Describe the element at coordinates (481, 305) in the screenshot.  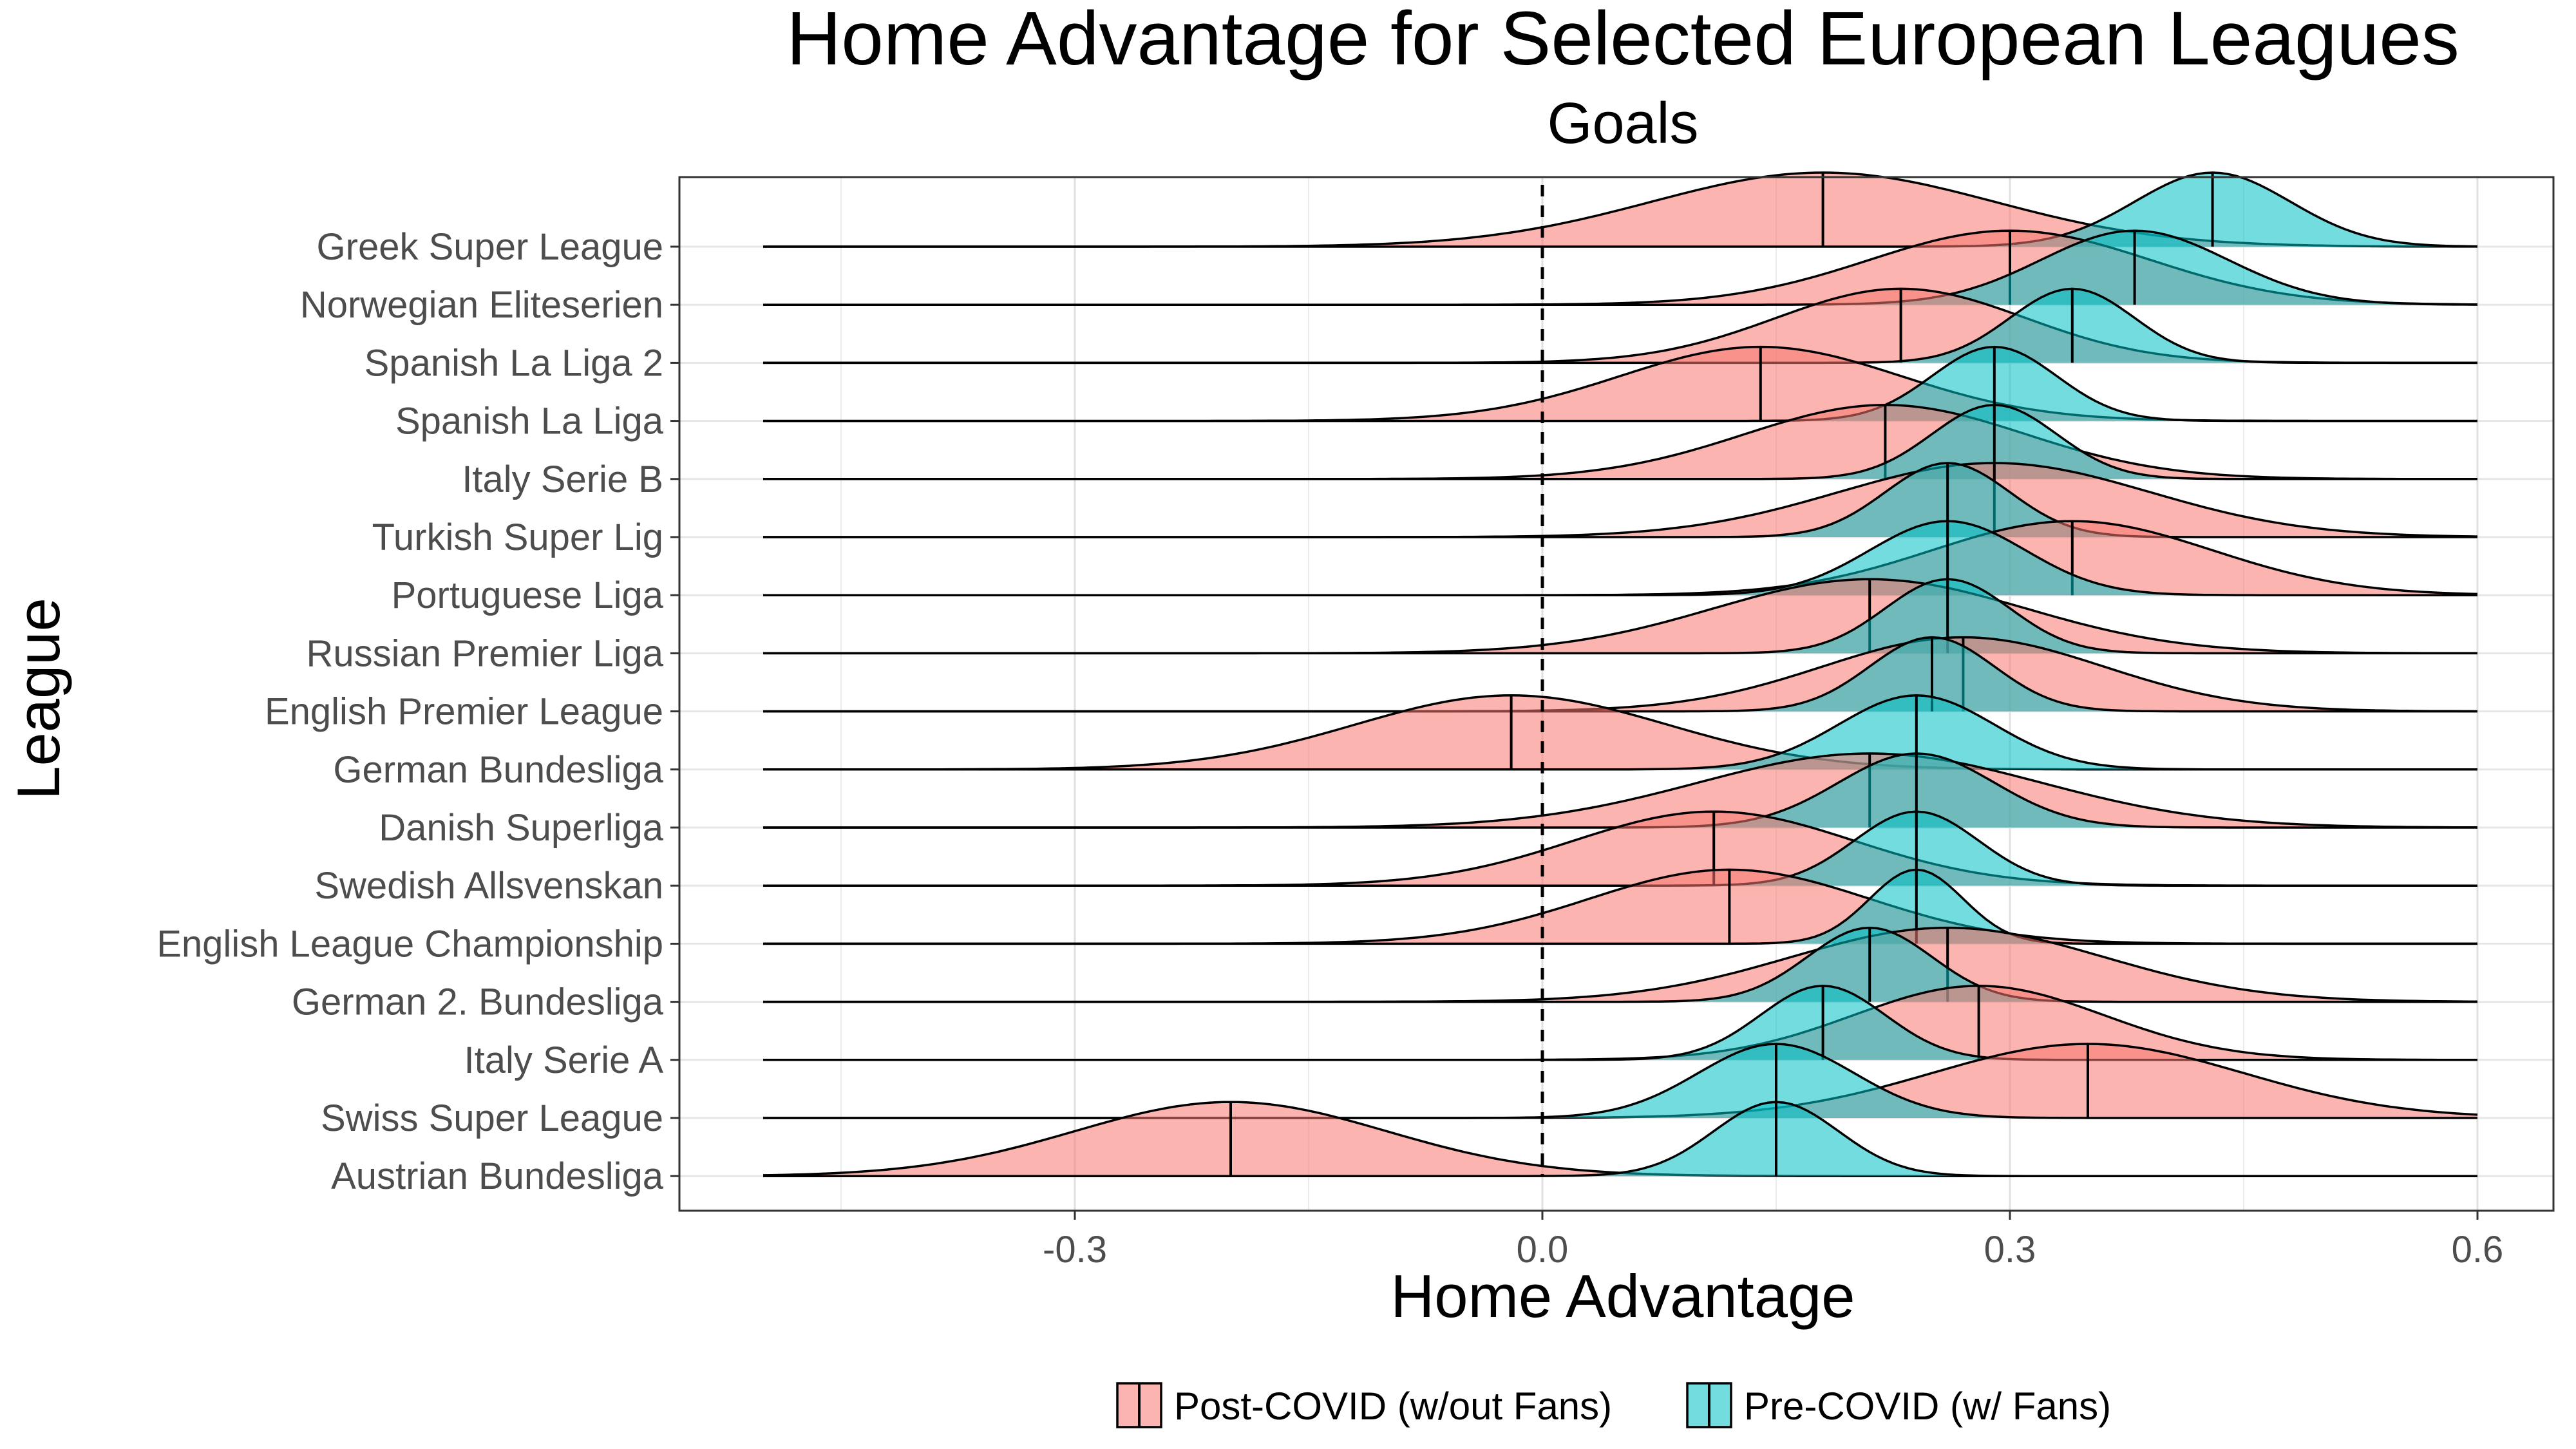
I see `y-tick-label: Norwegian Eliteserien` at that location.